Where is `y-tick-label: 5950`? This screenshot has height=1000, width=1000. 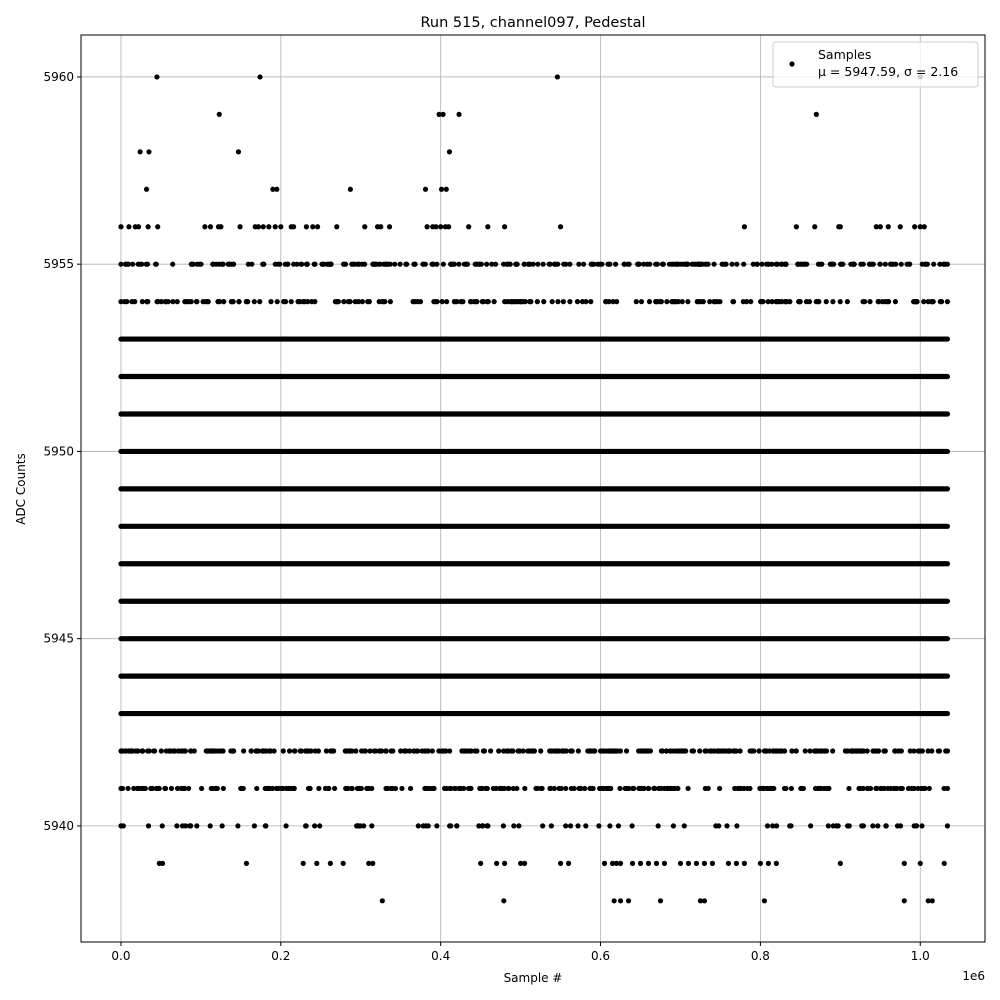 y-tick-label: 5950 is located at coordinates (58, 451).